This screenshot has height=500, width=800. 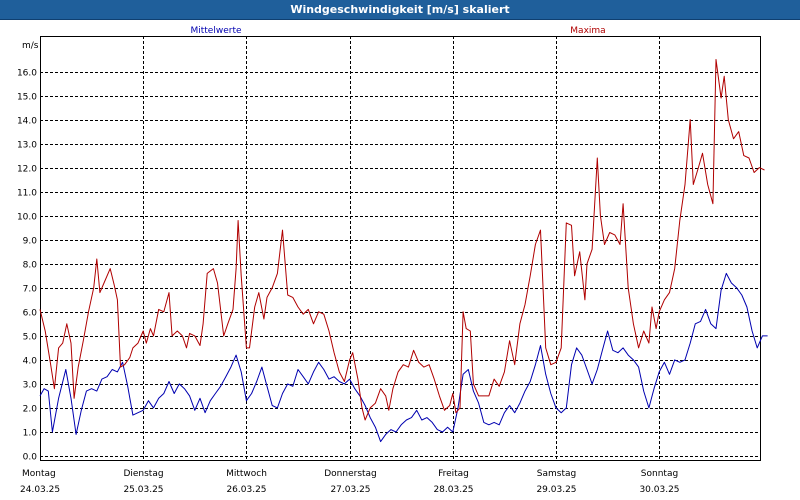 I want to click on y-tick-label: 1.0, so click(x=30, y=434).